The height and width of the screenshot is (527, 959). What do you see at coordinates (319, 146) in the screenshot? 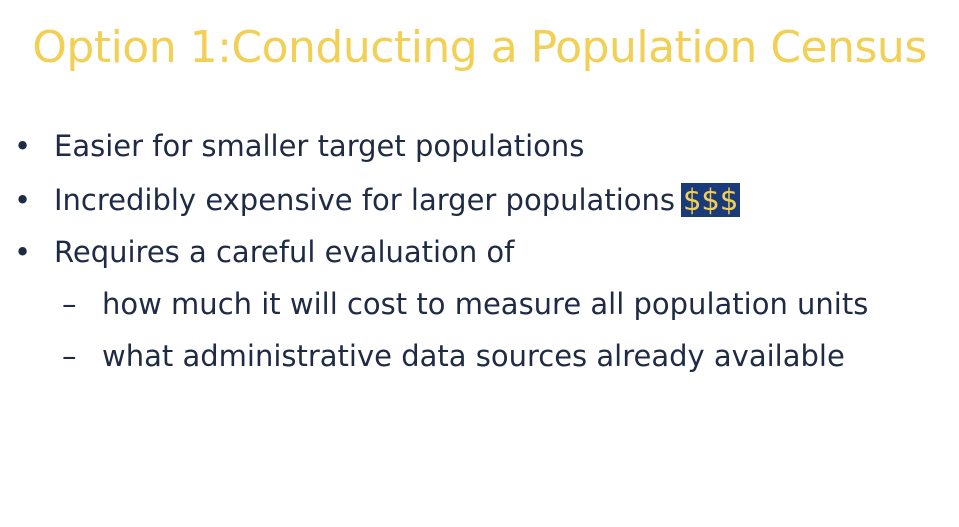
I see `bullet-text: Easier for smaller target populations` at bounding box center [319, 146].